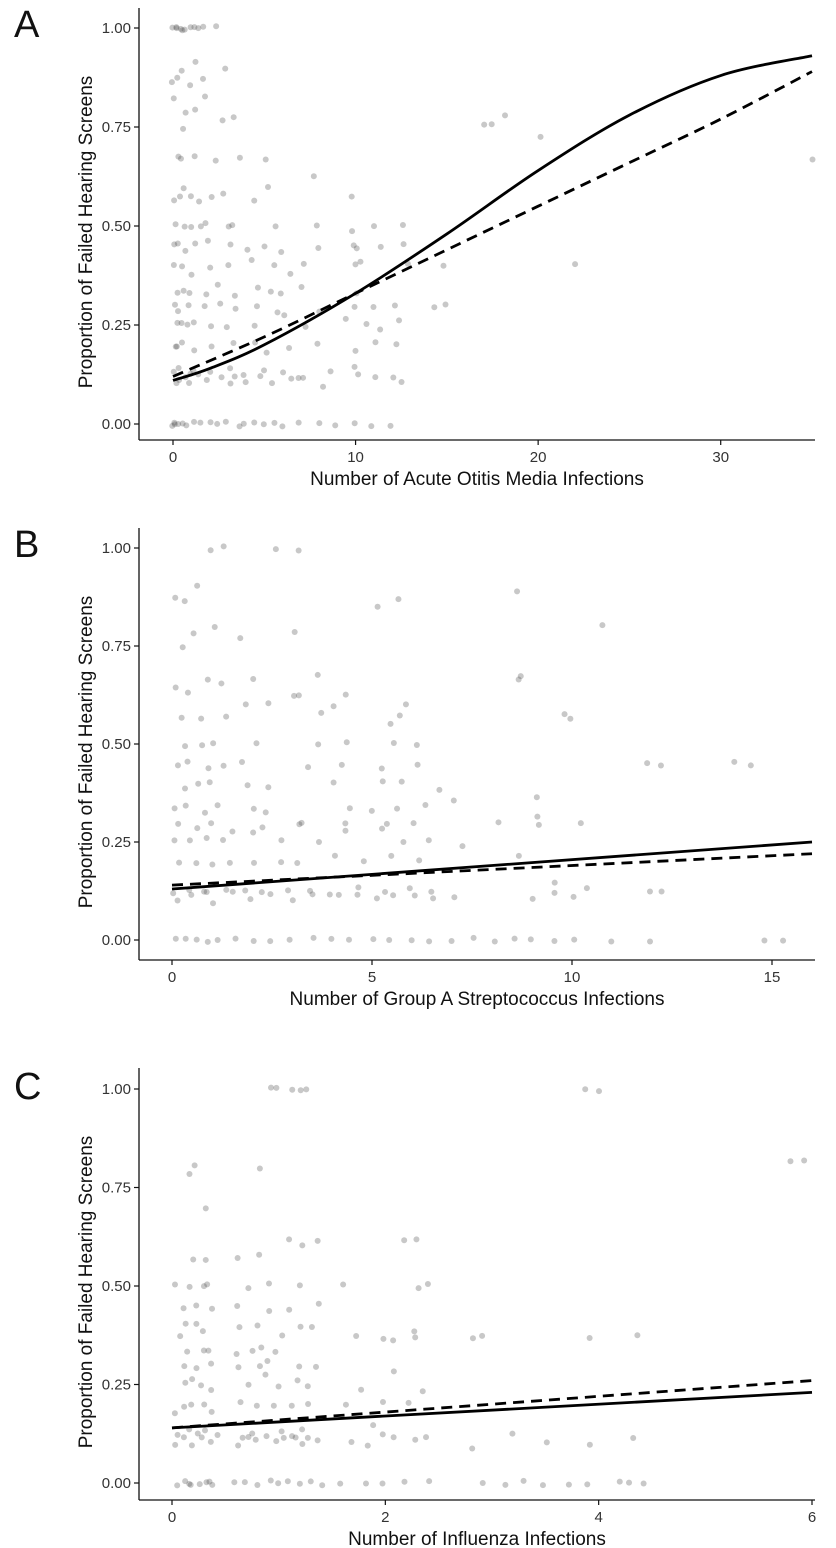 The image size is (836, 1548). What do you see at coordinates (492, 1404) in the screenshot?
I see `fit-line-dashed` at bounding box center [492, 1404].